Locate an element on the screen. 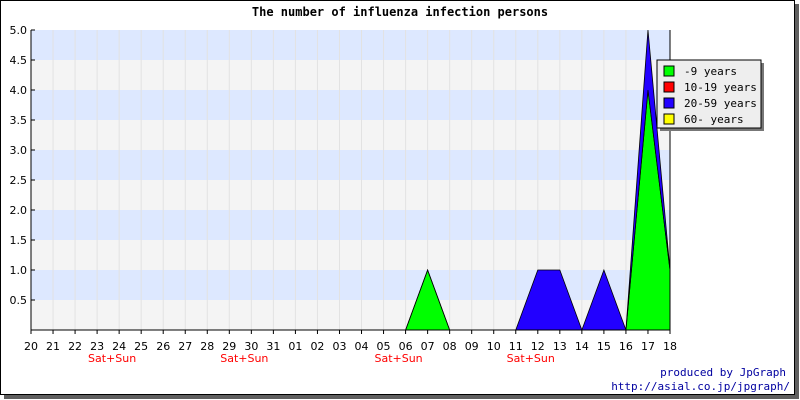 This screenshot has width=800, height=400. y-tick-label: 2.0 is located at coordinates (19, 210).